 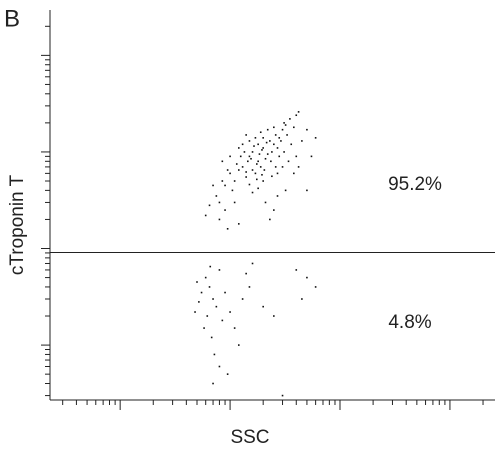 I want to click on y-axis-label: cTroponin T, so click(x=17, y=224).